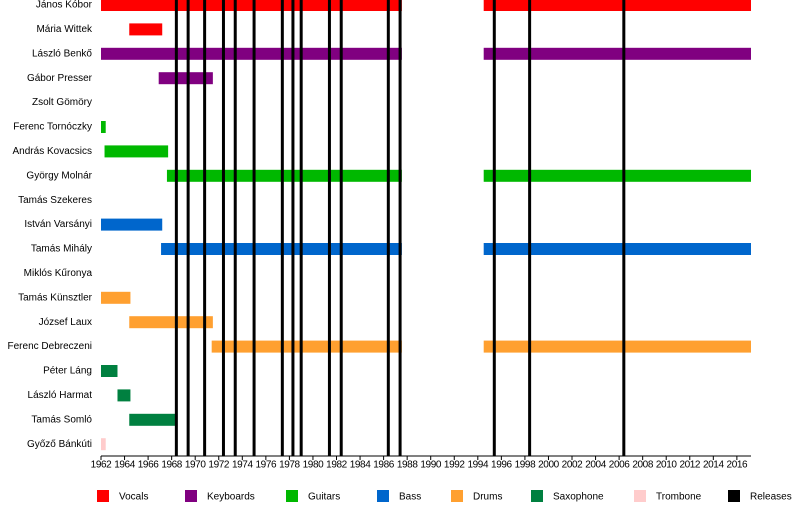 The image size is (800, 513). I want to click on row-label: Zsolt Gömöry, so click(62, 102).